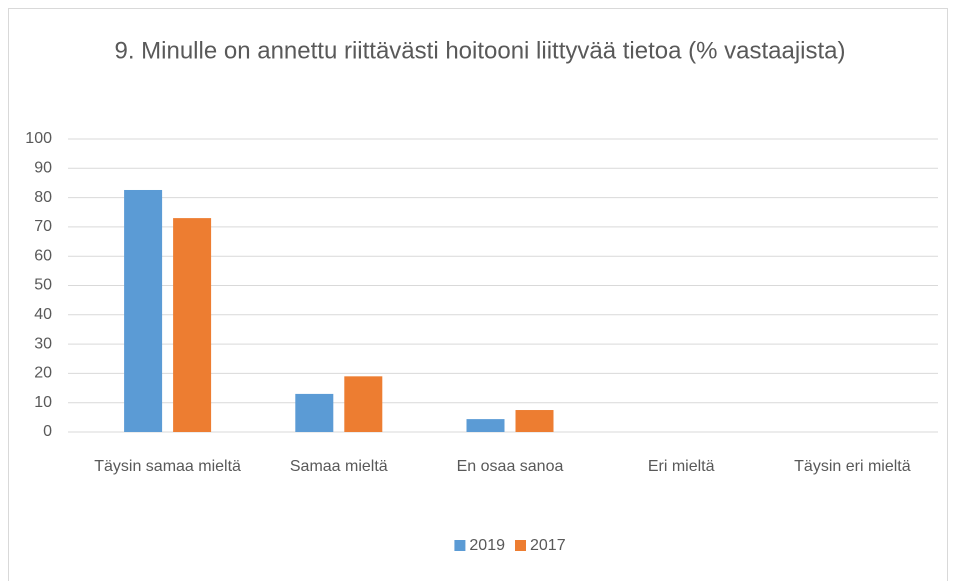  Describe the element at coordinates (510, 466) in the screenshot. I see `x-tick-label: En osaa sanoa` at that location.